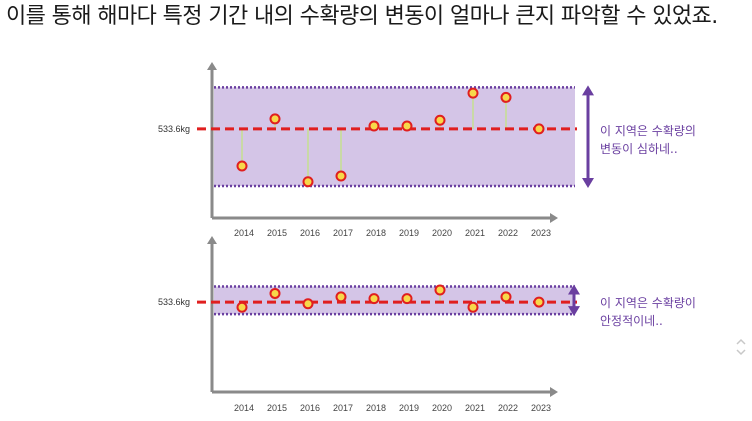 The image size is (752, 421). I want to click on chart-bottom-x-axis-arrow-icon, so click(554, 392).